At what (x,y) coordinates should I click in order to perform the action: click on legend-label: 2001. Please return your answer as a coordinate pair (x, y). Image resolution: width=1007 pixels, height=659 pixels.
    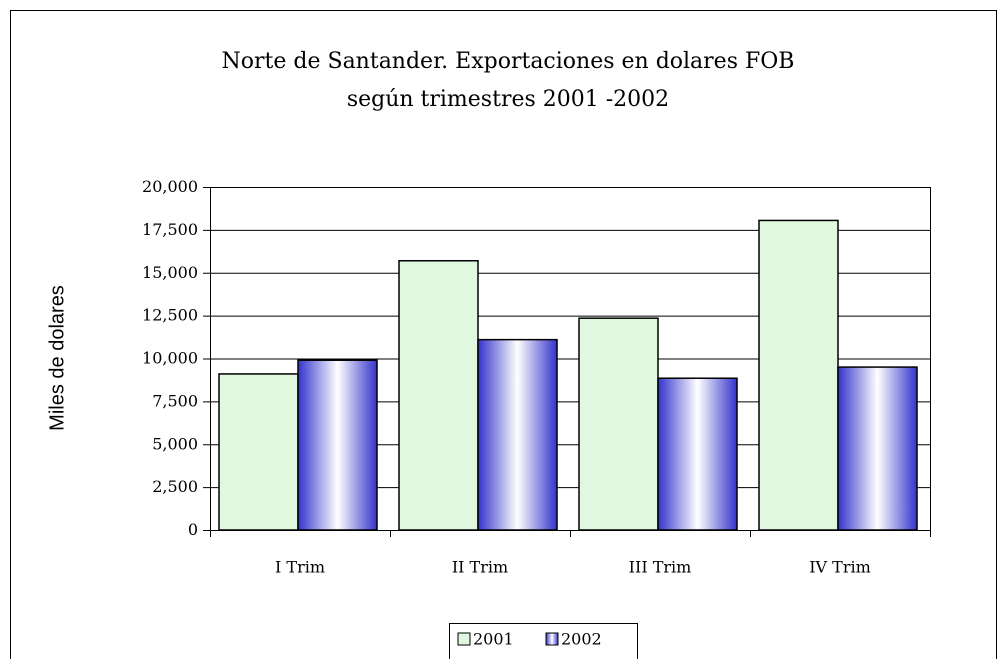
    Looking at the image, I should click on (493, 639).